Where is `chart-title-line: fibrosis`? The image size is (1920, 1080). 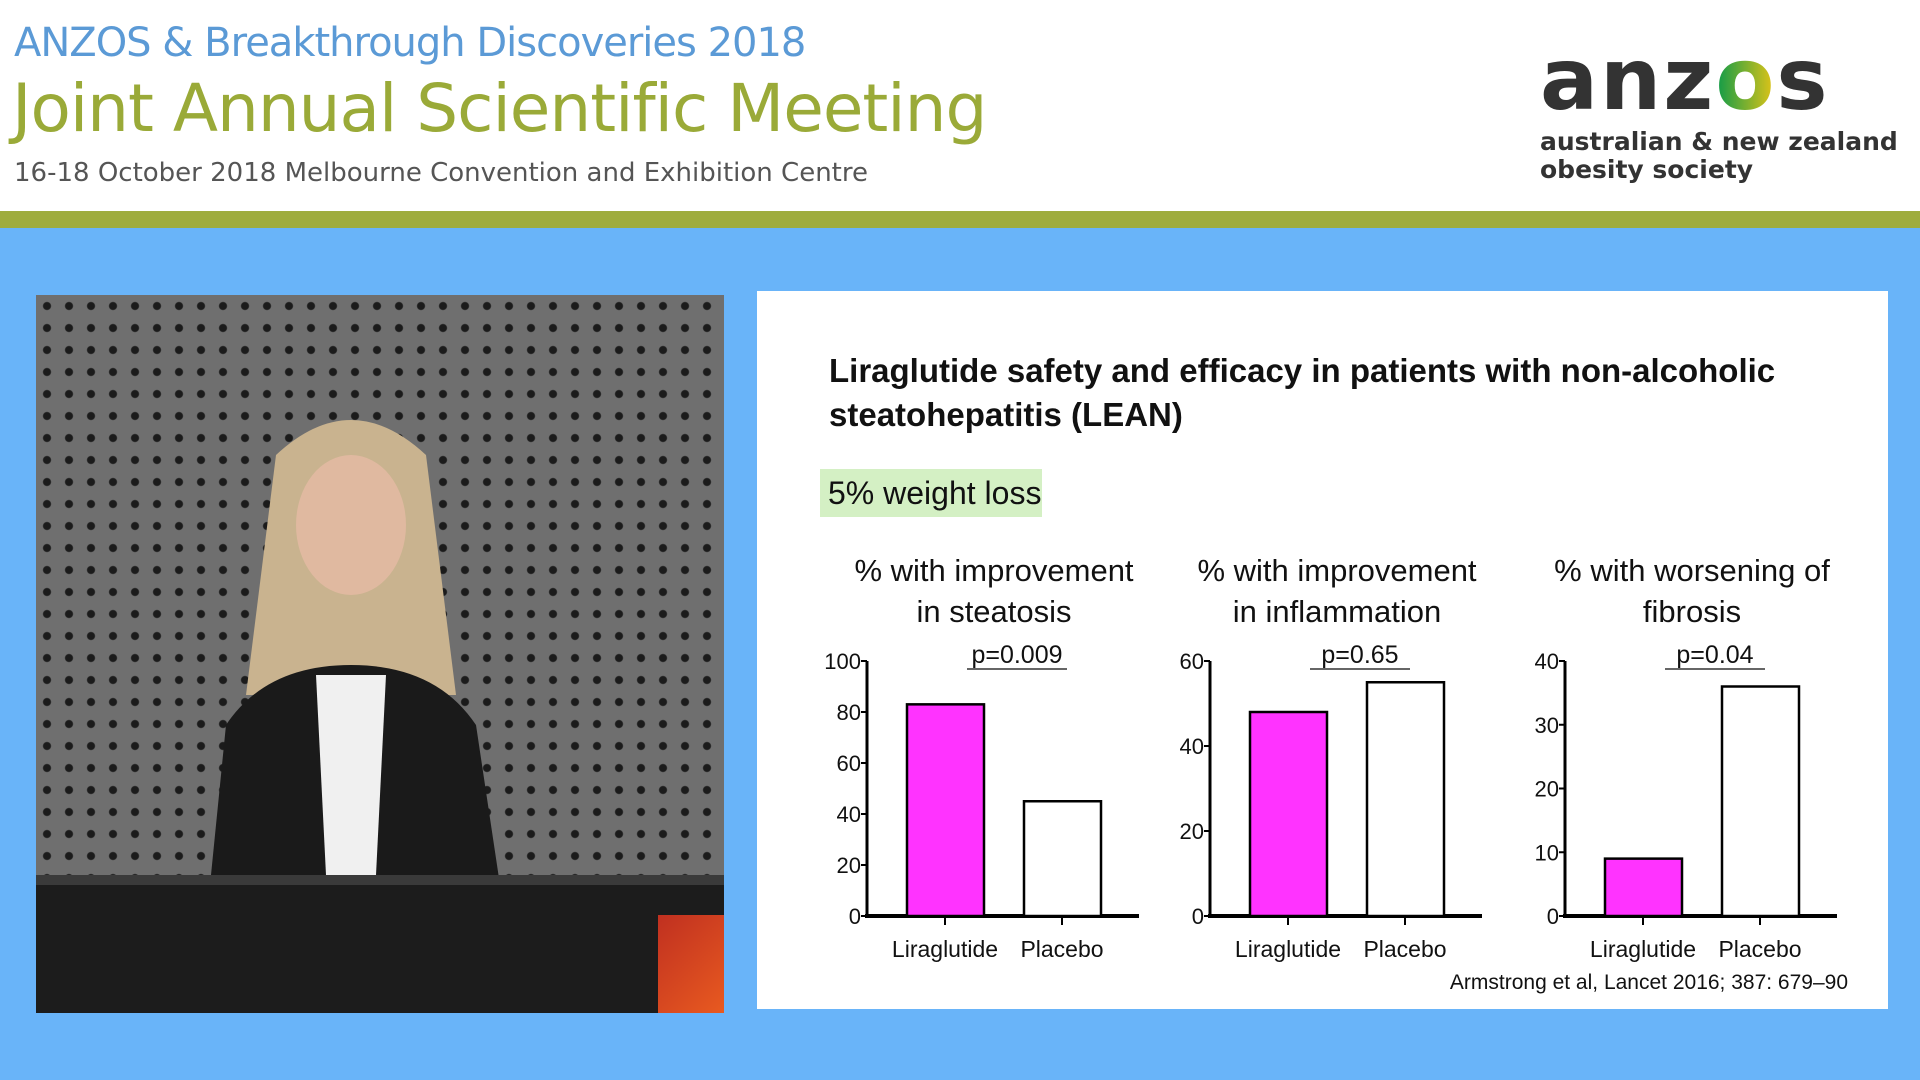 chart-title-line: fibrosis is located at coordinates (1692, 611).